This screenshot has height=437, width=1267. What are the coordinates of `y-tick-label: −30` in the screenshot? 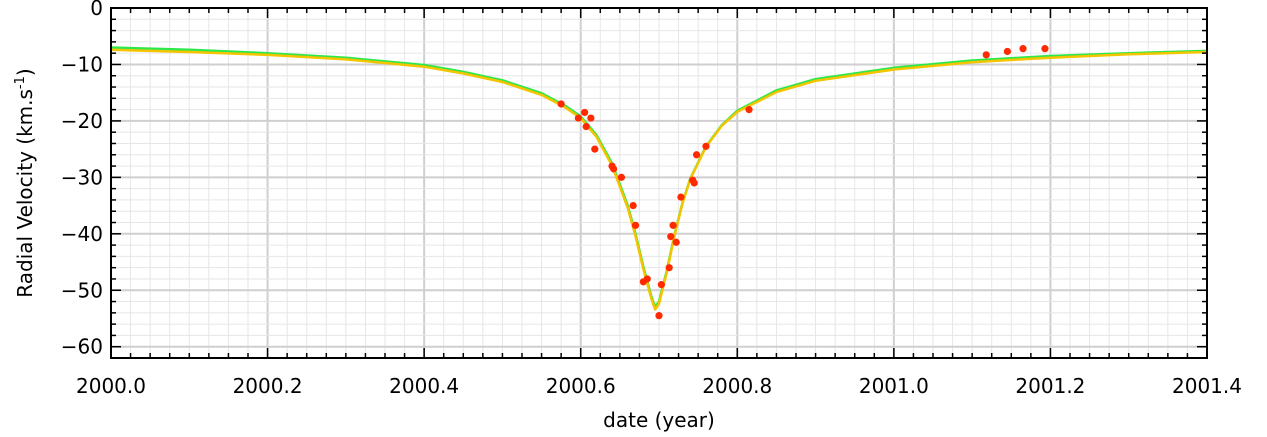 It's located at (82, 177).